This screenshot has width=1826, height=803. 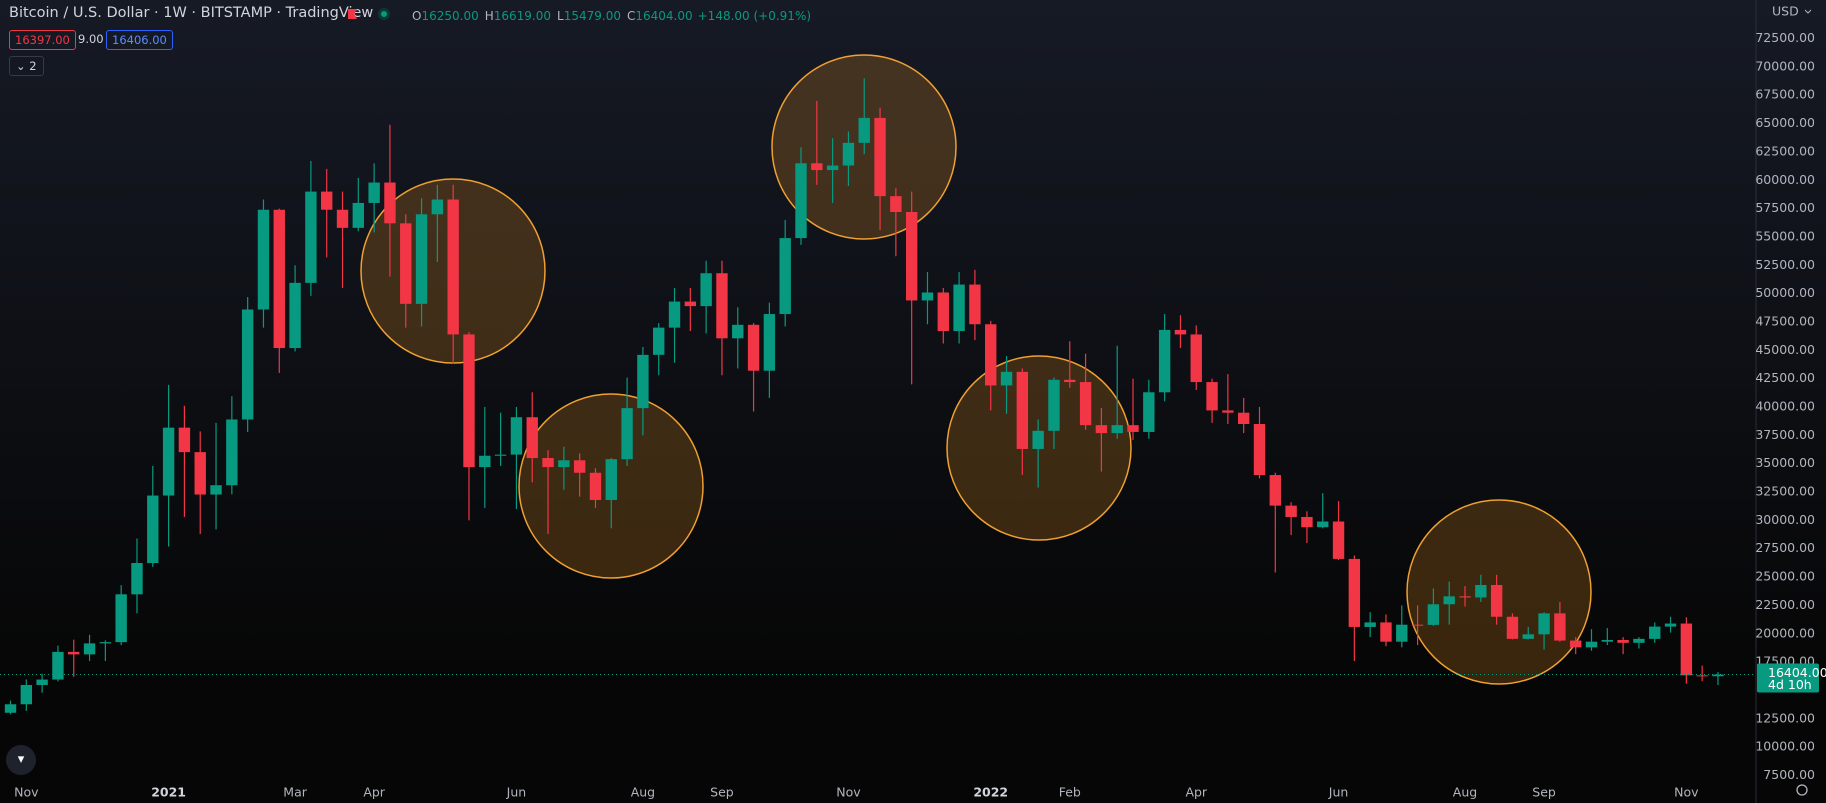 What do you see at coordinates (643, 792) in the screenshot?
I see `x-tick-label: Aug` at bounding box center [643, 792].